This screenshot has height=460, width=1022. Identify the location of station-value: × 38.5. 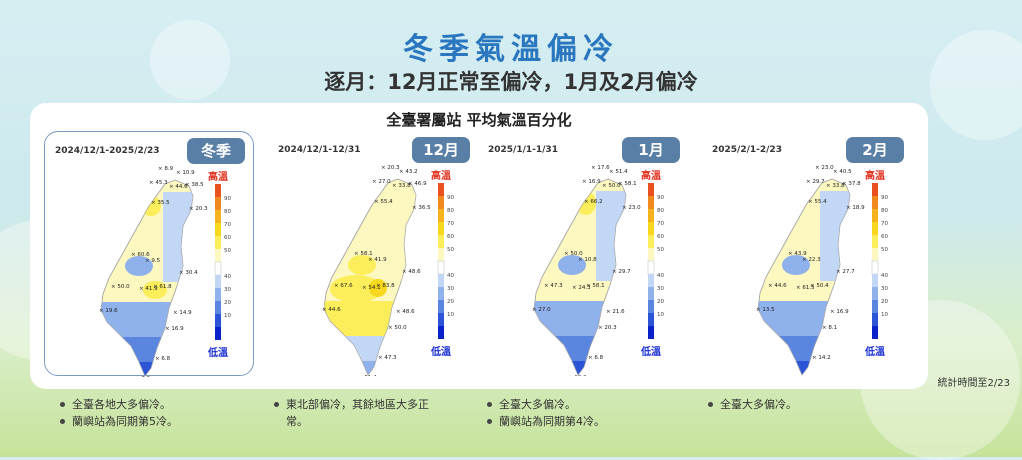
(194, 185).